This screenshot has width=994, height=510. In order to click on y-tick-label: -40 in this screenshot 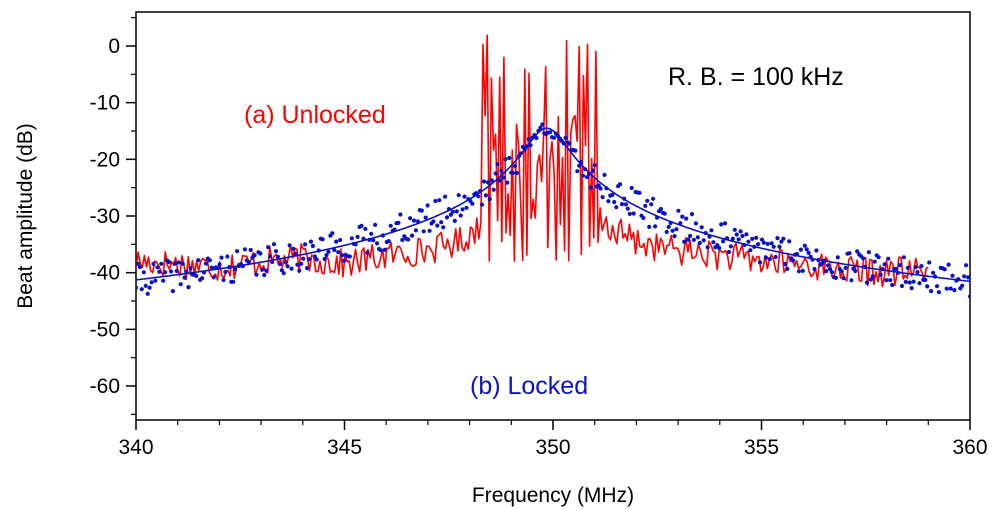, I will do `click(105, 273)`.